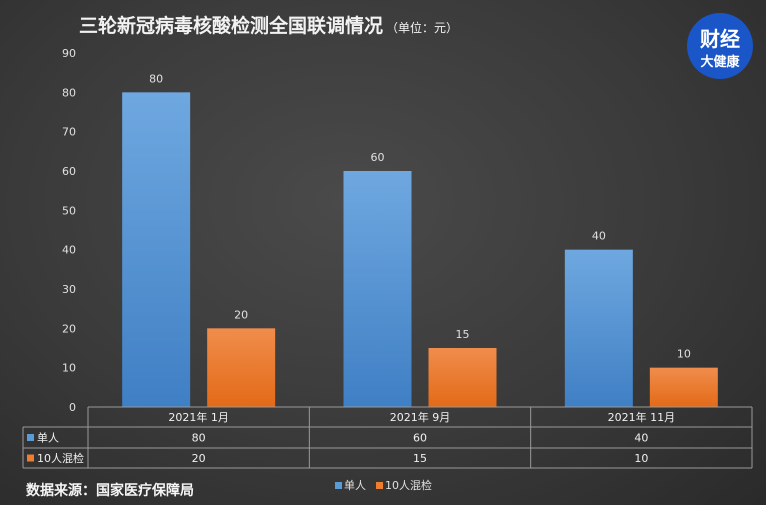 The image size is (766, 505). Describe the element at coordinates (720, 39) in the screenshot. I see `logo-line1: 财经` at that location.